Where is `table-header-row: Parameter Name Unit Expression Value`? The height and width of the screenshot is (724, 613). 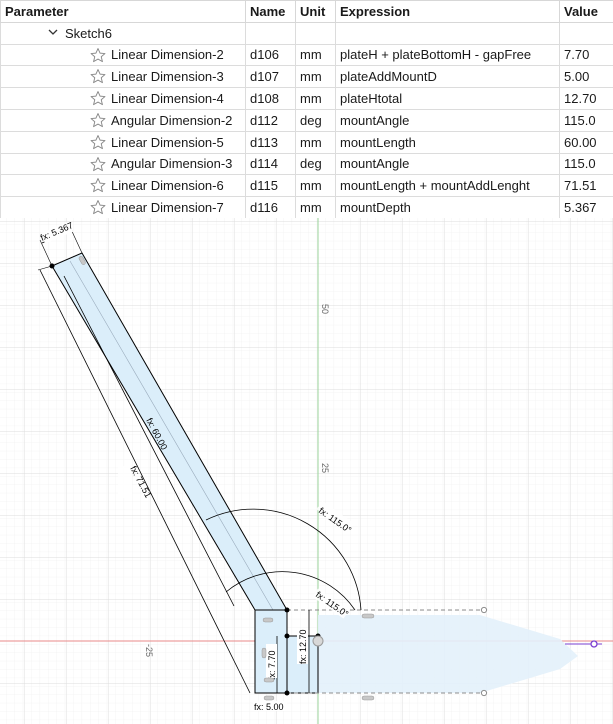 table-header-row: Parameter Name Unit Expression Value is located at coordinates (306, 11).